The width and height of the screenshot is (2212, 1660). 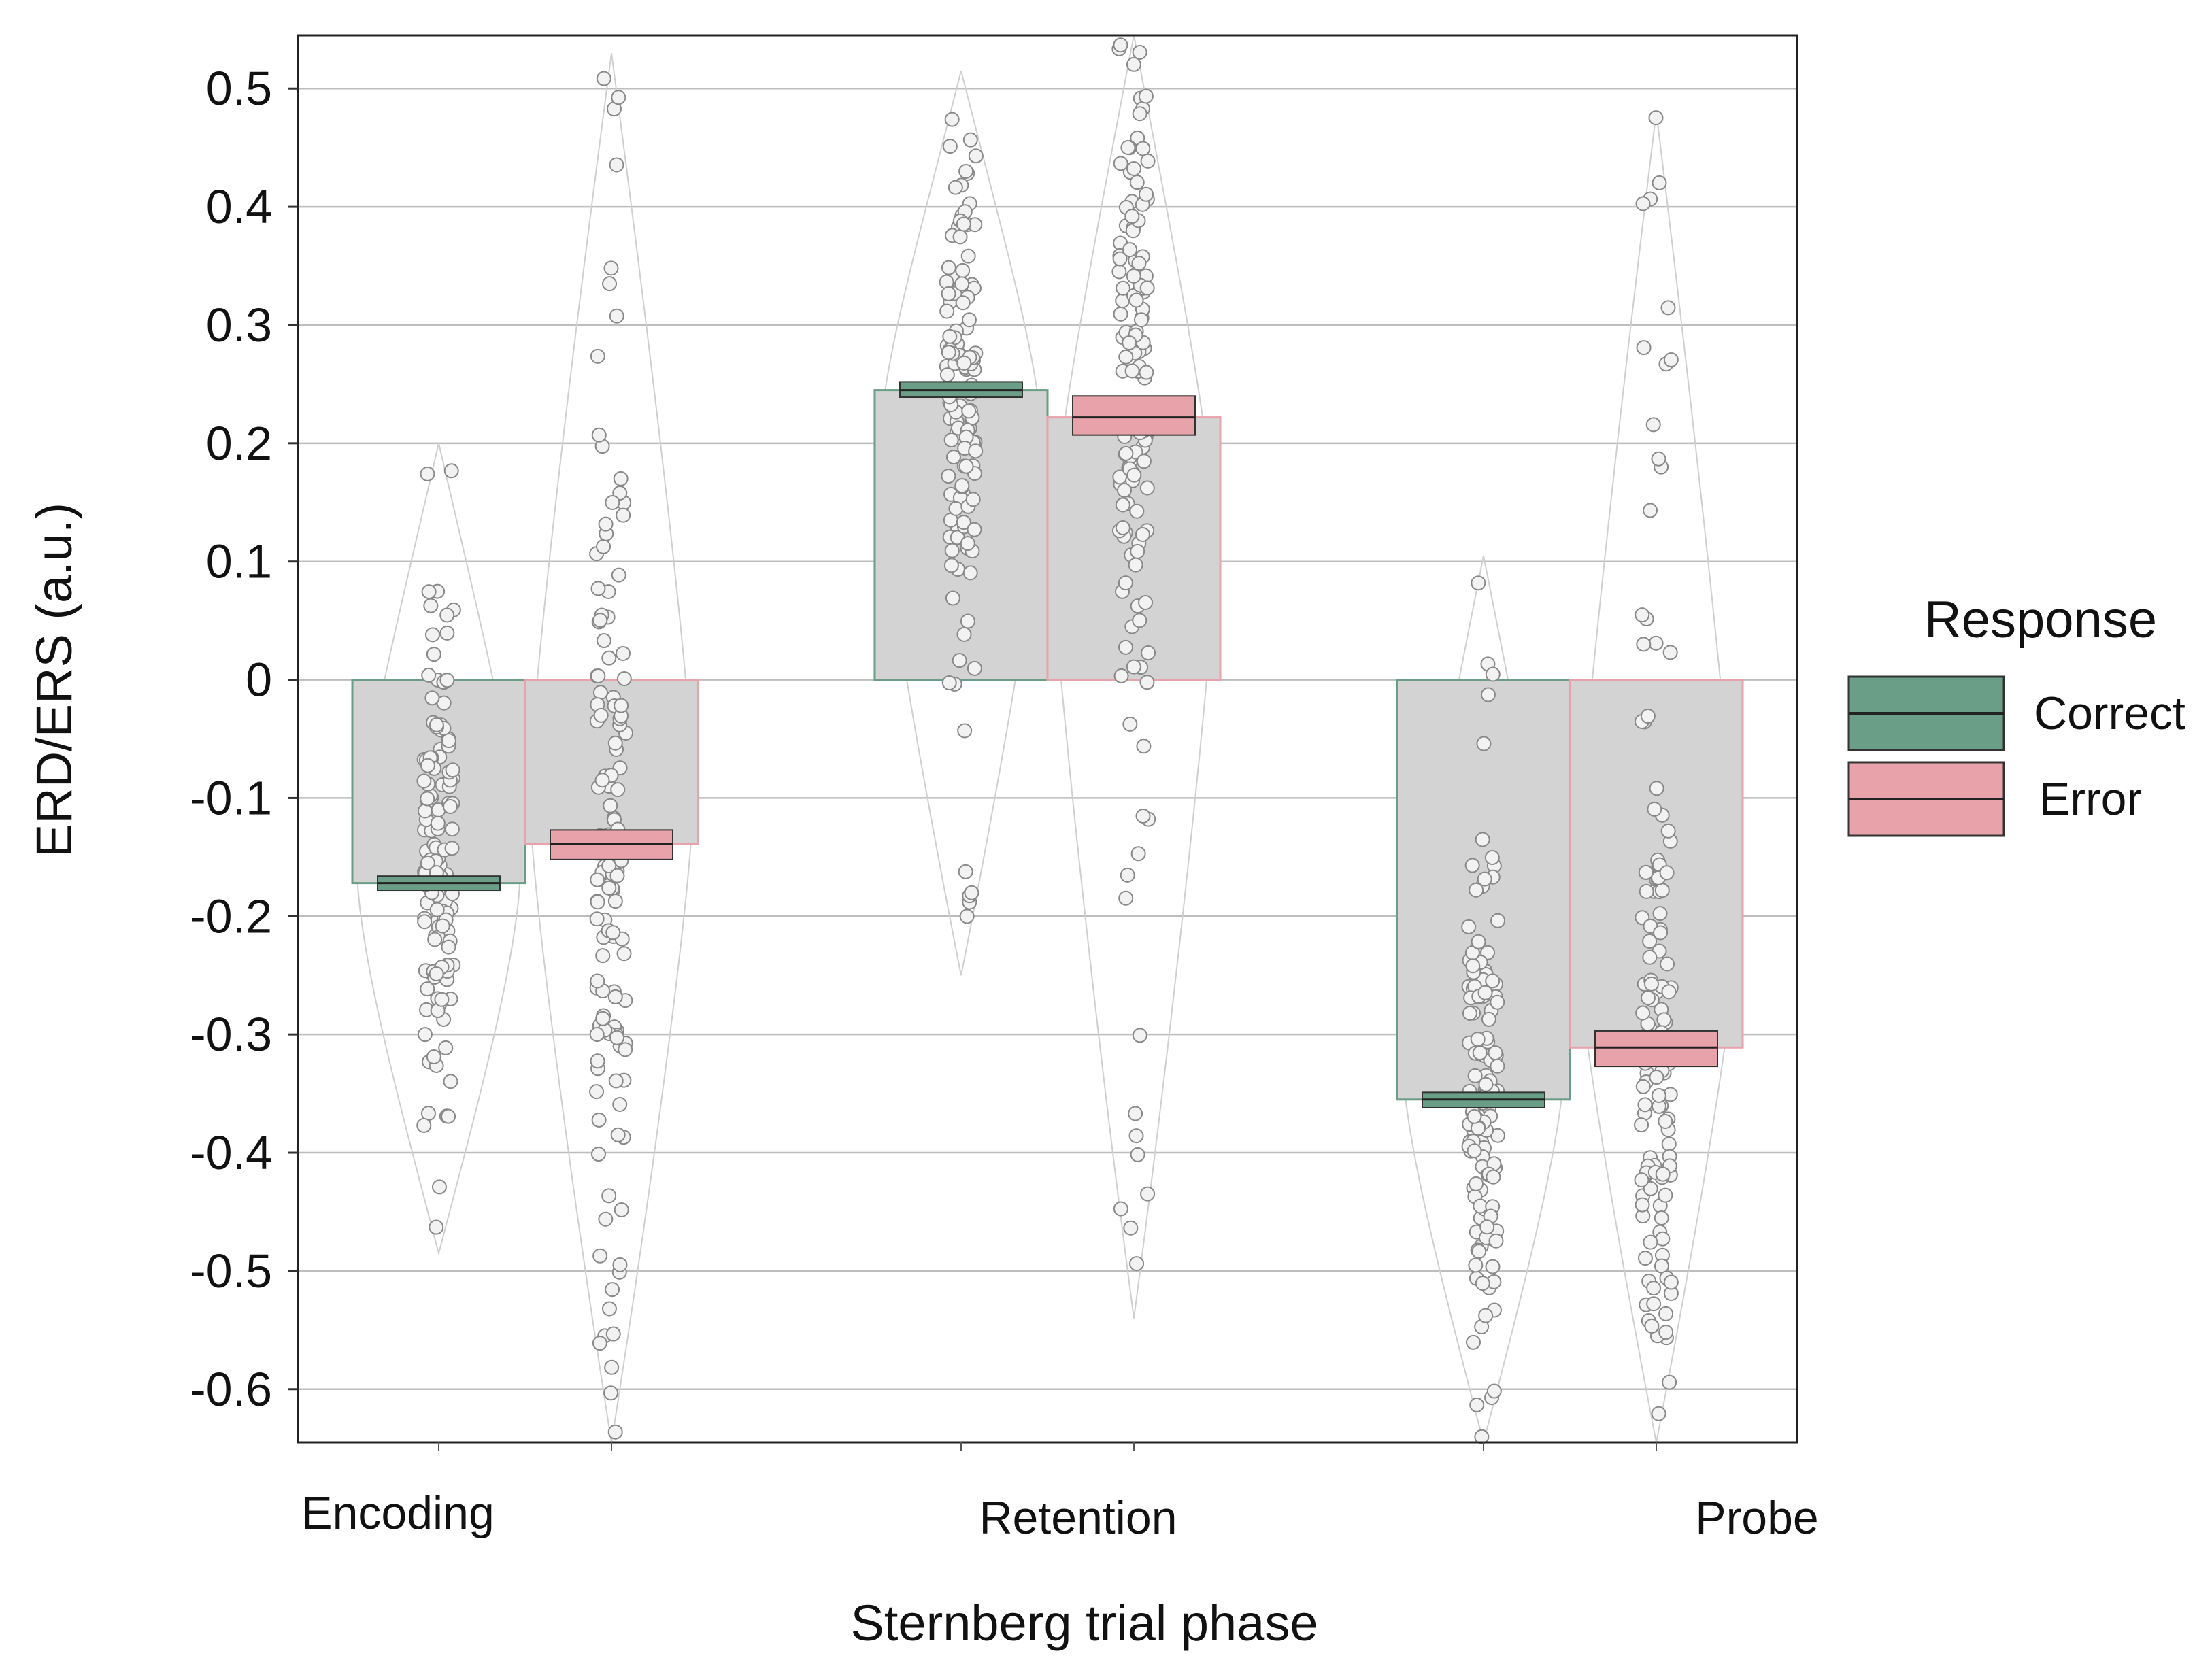 I want to click on y-tick-label: 0, so click(x=259, y=680).